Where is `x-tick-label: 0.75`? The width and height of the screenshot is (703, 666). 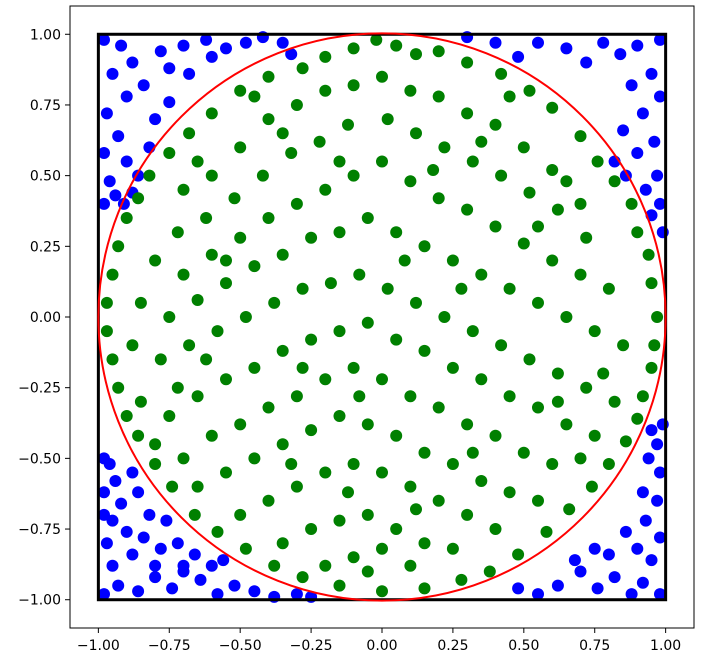
x-tick-label: 0.75 is located at coordinates (594, 646).